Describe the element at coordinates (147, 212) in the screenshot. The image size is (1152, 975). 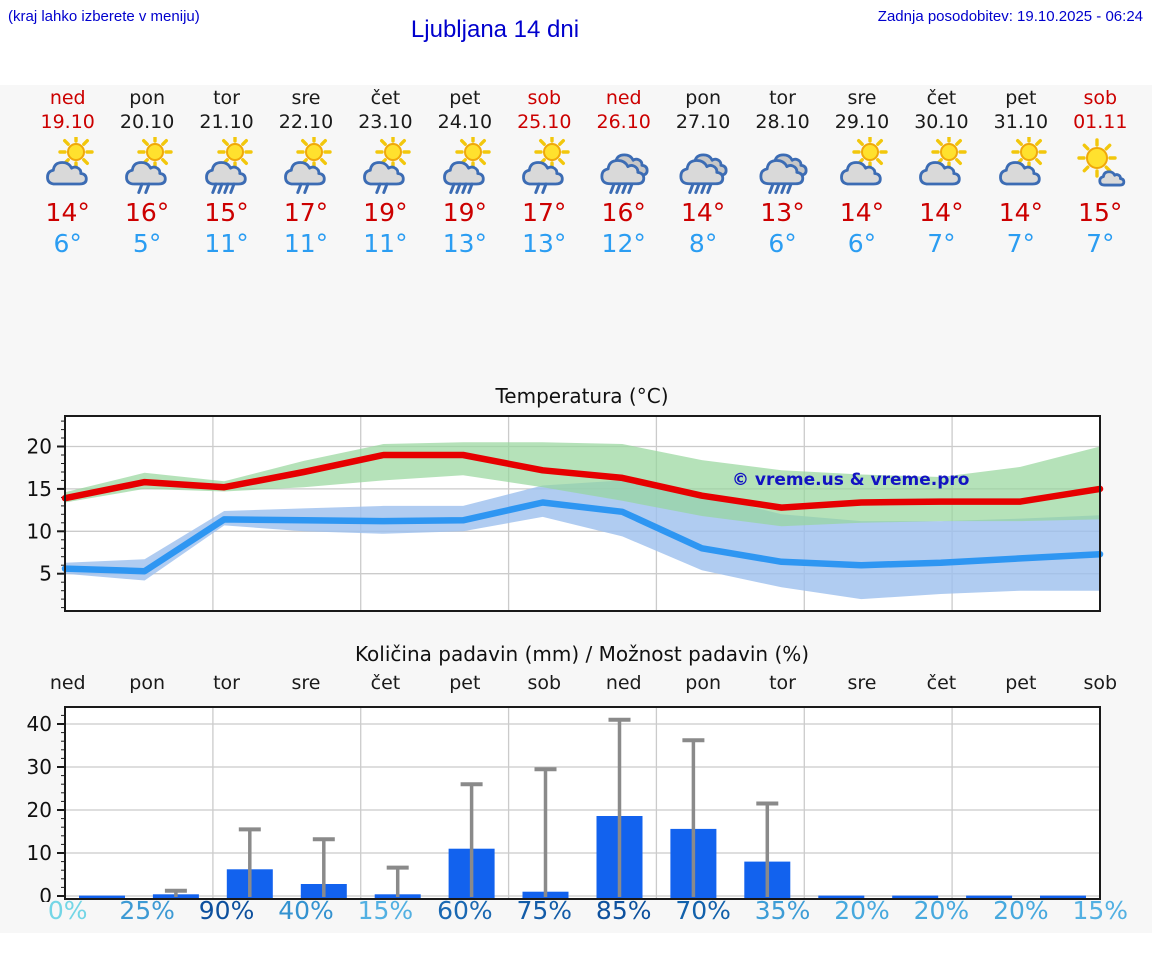
I see `high-temp: 16°` at that location.